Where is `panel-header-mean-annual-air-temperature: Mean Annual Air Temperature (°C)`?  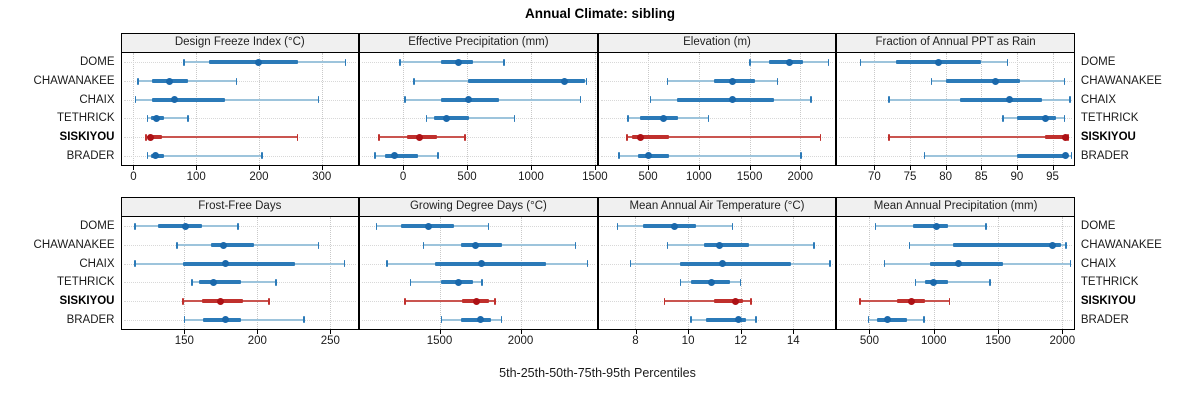 panel-header-mean-annual-air-temperature: Mean Annual Air Temperature (°C) is located at coordinates (717, 207).